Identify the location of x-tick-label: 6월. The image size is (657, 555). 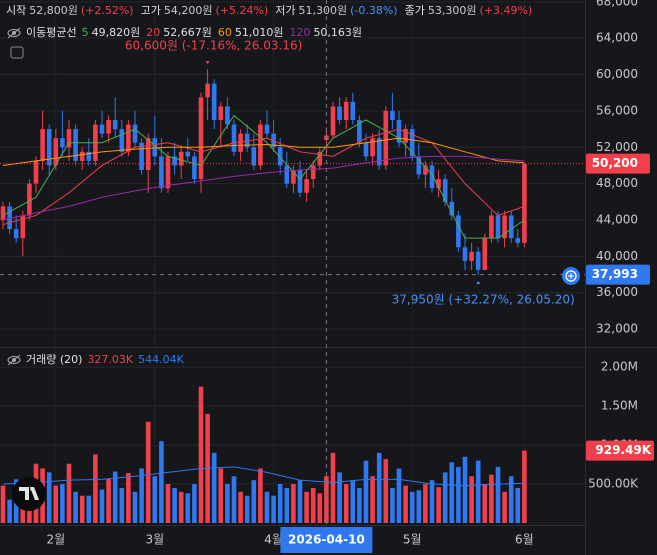
(524, 540).